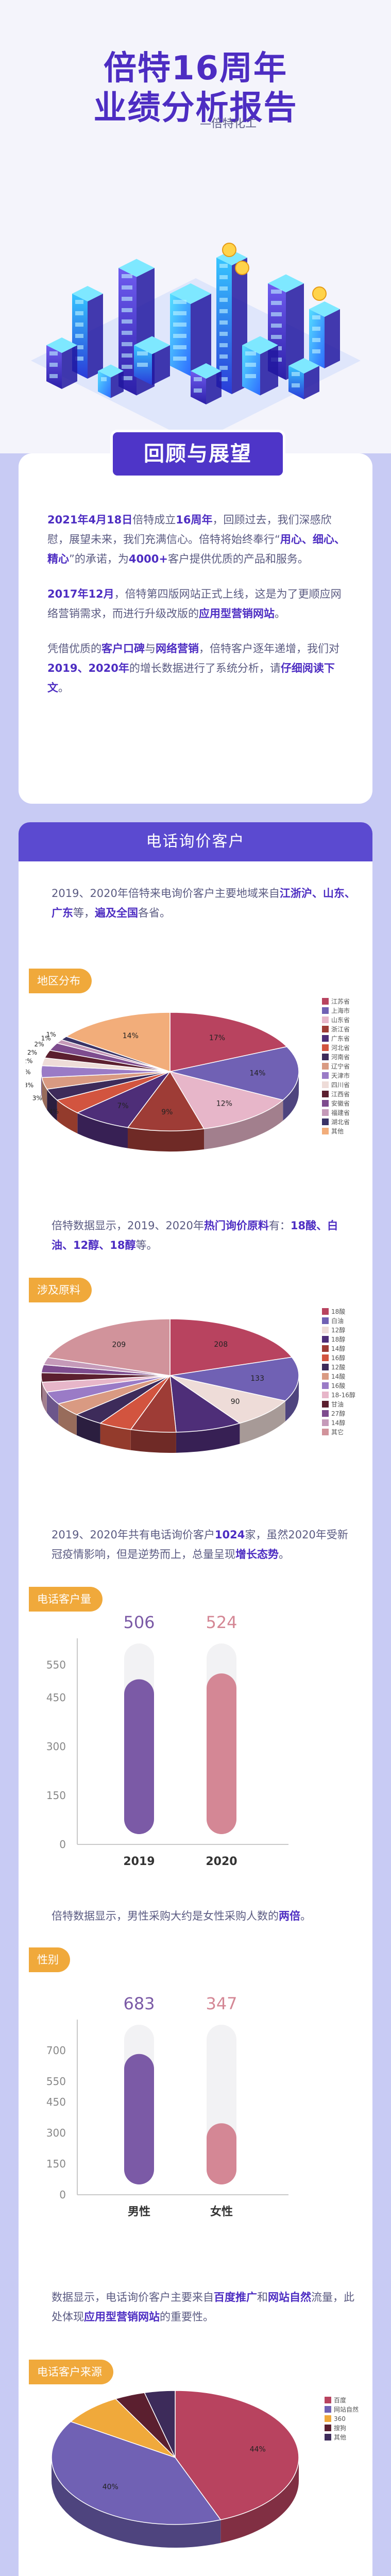 The width and height of the screenshot is (391, 2576). Describe the element at coordinates (336, 1112) in the screenshot. I see `legend-item: 福建省` at that location.